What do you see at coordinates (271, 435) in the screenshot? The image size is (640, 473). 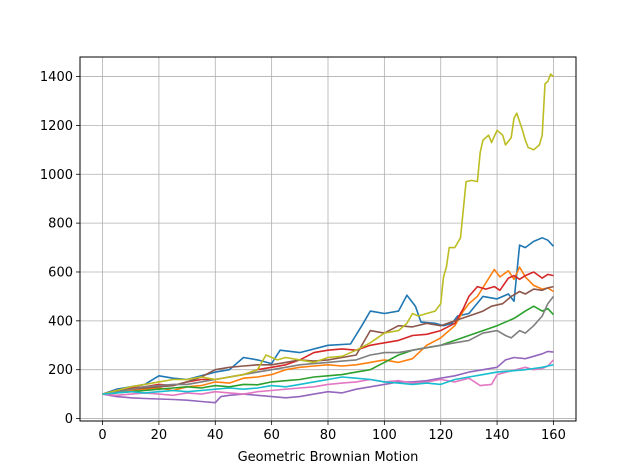 I see `x-tick-label-3: 60` at bounding box center [271, 435].